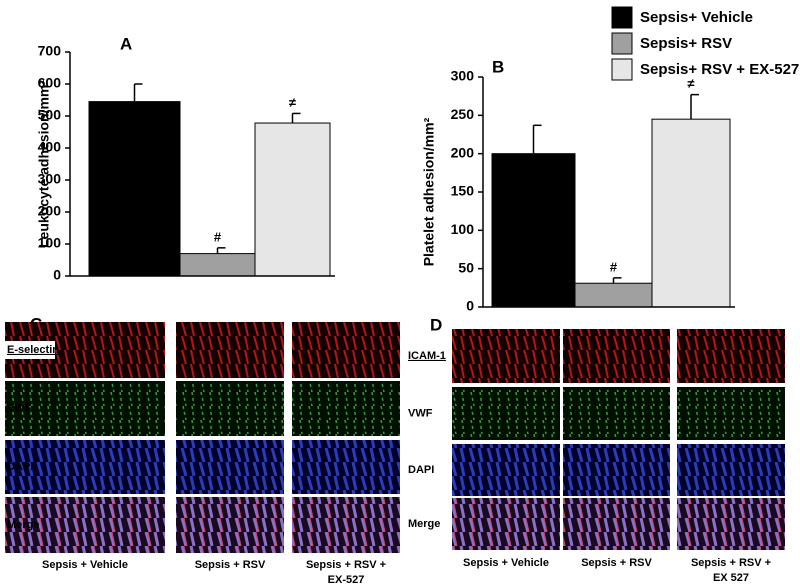  Describe the element at coordinates (463, 114) in the screenshot. I see `y-tick-label: 250` at that location.